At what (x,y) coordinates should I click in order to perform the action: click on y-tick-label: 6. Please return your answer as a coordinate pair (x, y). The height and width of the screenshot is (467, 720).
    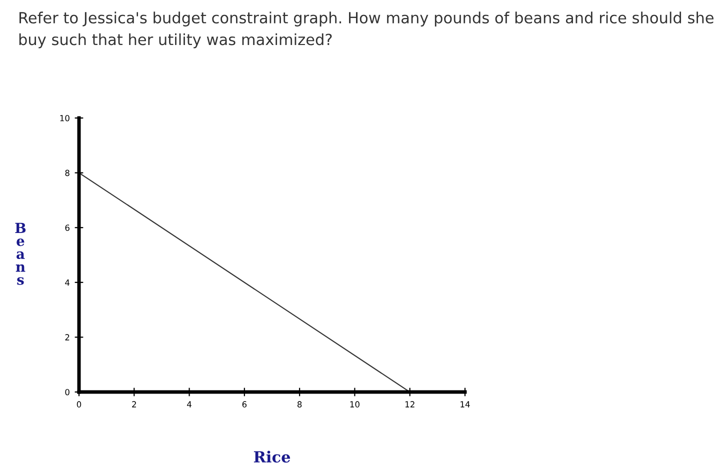
    Looking at the image, I should click on (67, 227).